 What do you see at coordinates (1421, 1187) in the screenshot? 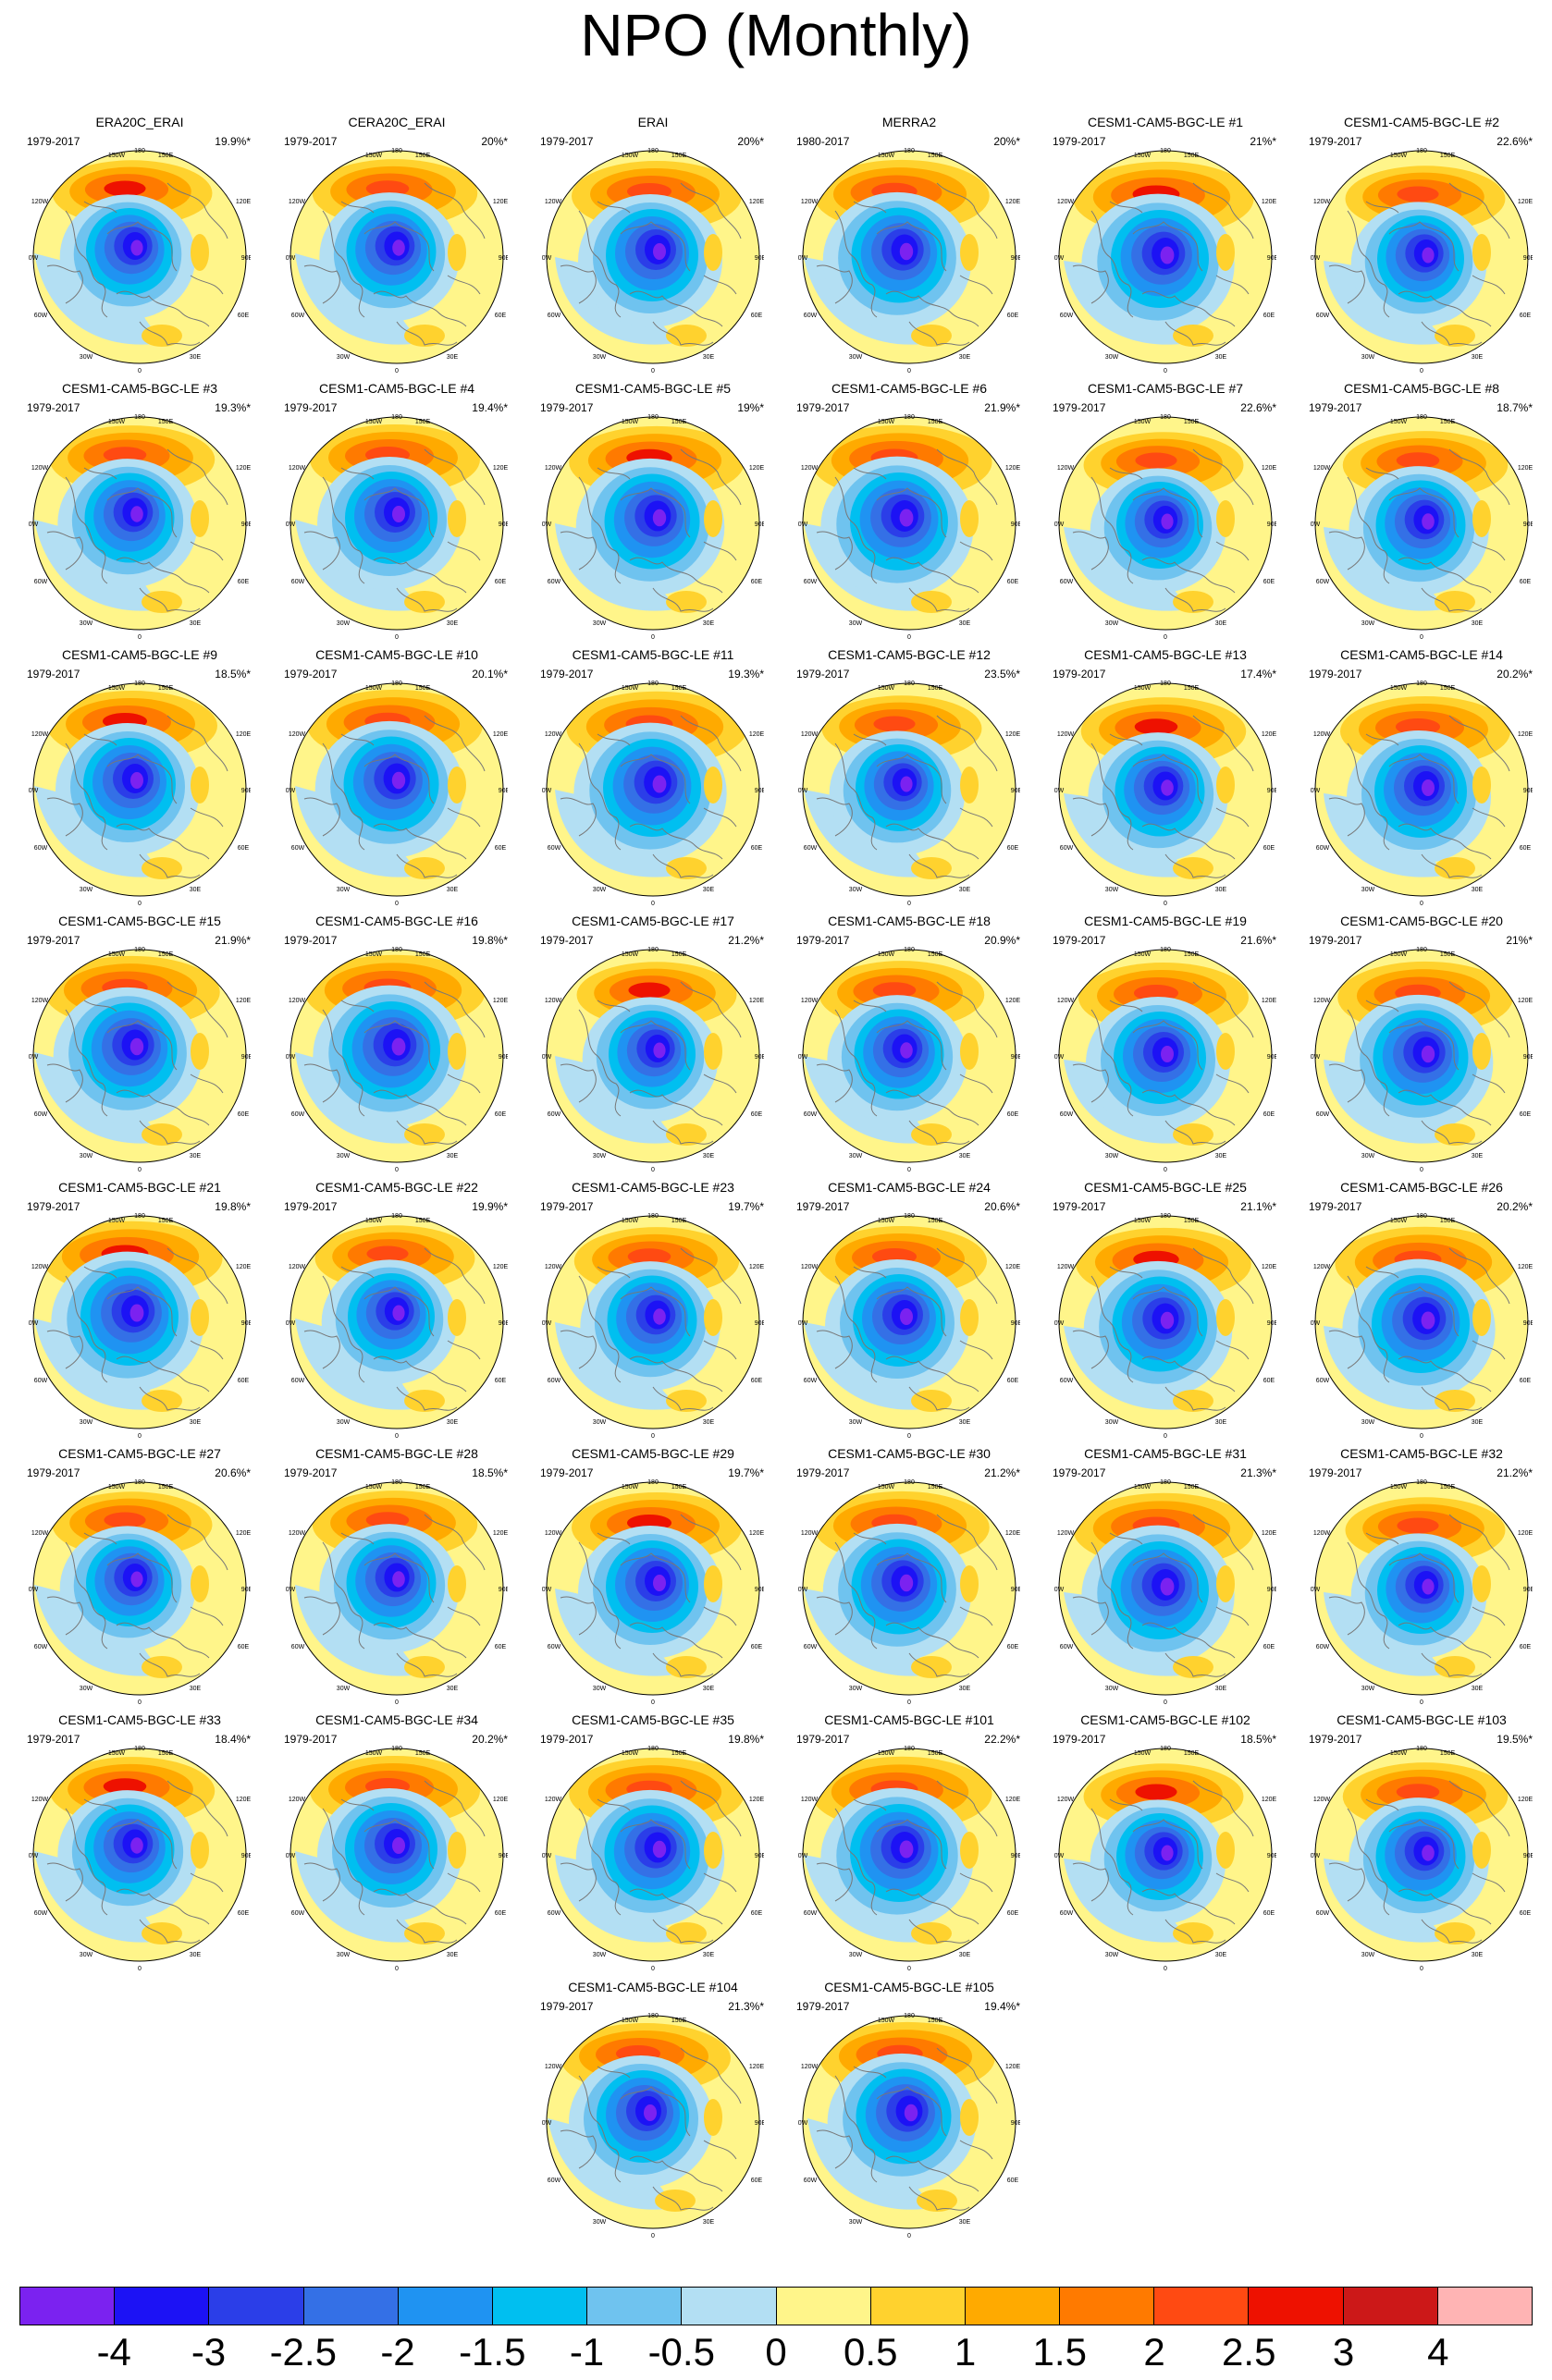
I see `panel-title: CESM1-CAM5-BGC-LE #26` at bounding box center [1421, 1187].